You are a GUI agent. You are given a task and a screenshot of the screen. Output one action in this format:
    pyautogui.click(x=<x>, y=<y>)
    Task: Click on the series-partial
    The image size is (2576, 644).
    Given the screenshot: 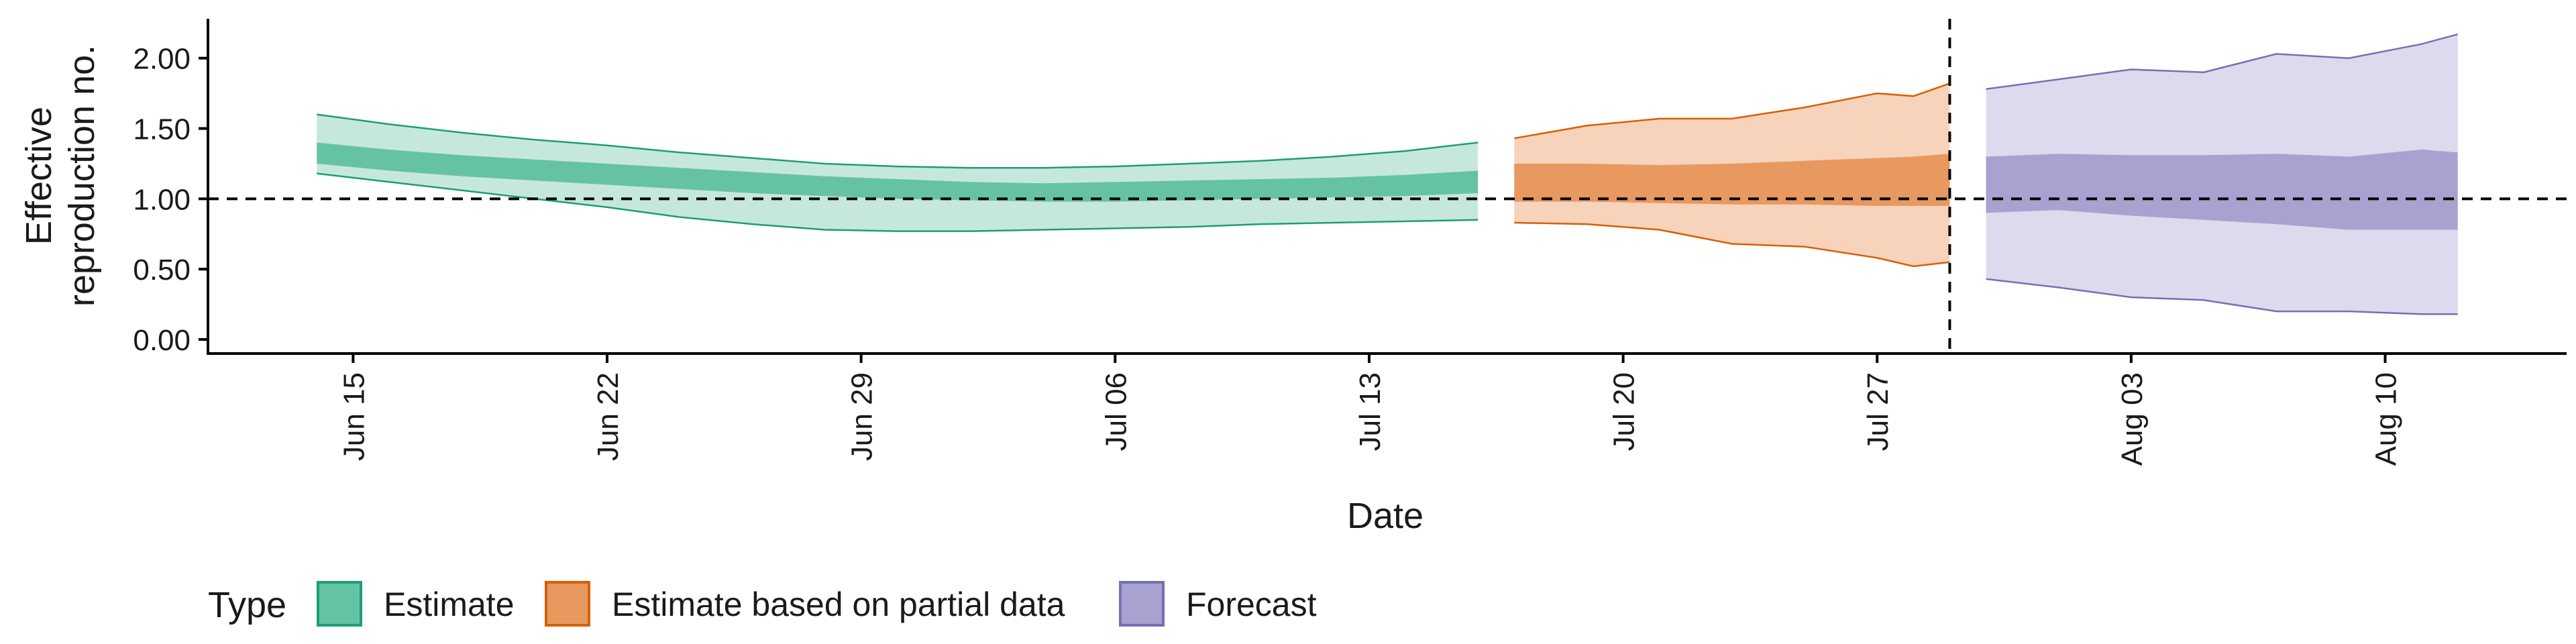 What is the action you would take?
    pyautogui.click(x=1732, y=175)
    